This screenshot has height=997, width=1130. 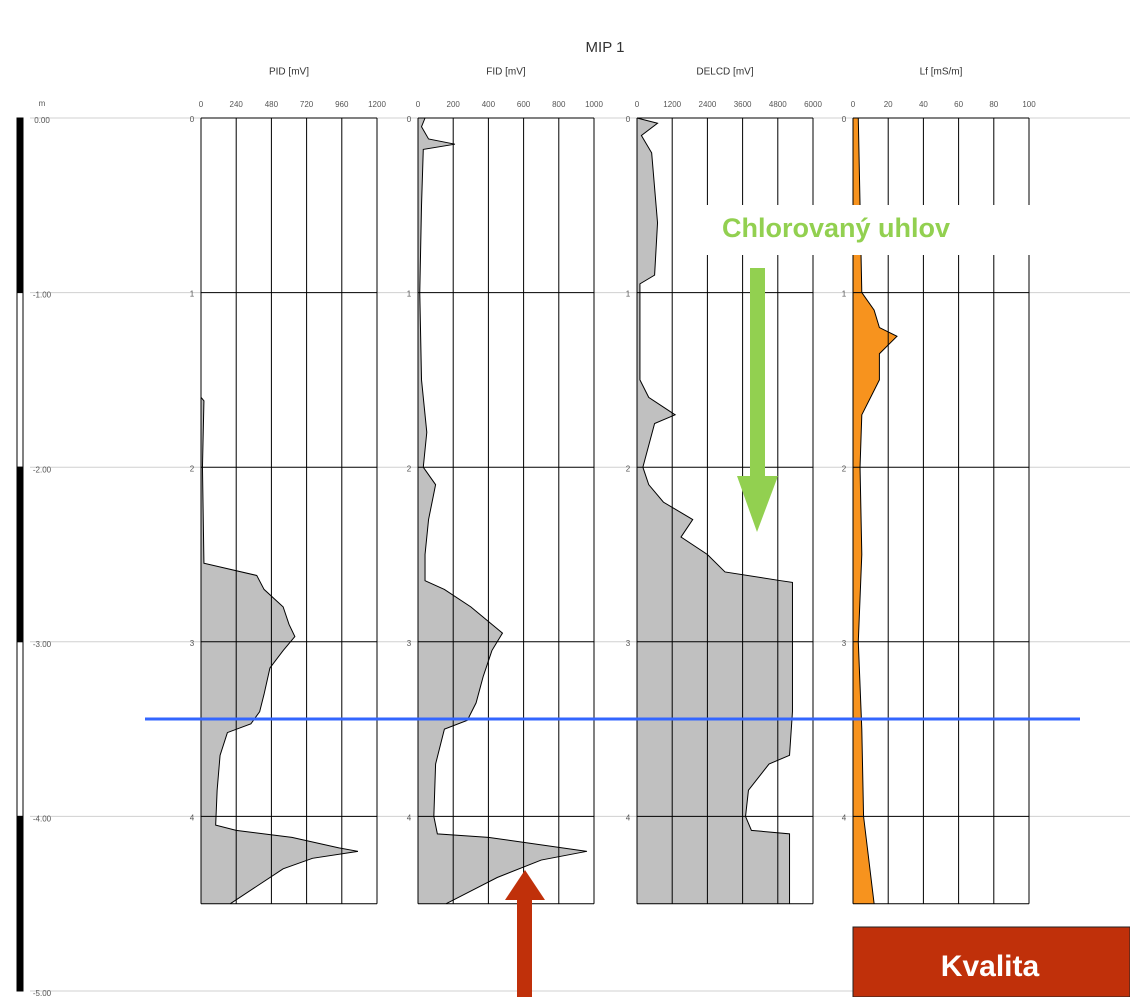 I want to click on x-tick-label: 480, so click(x=272, y=104).